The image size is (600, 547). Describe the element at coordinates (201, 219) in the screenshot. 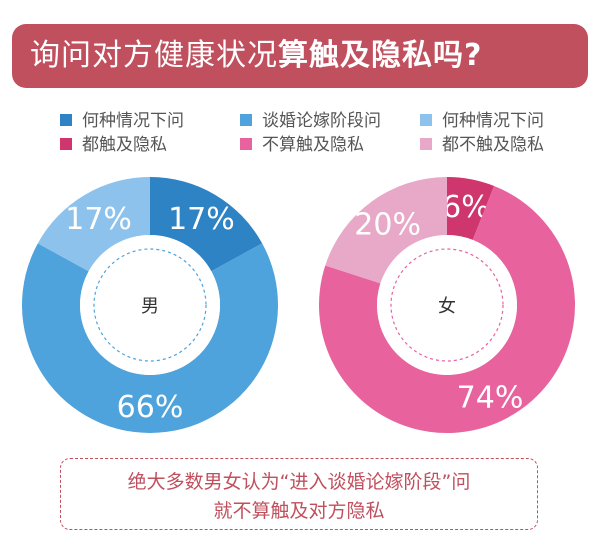

I see `slice-label-0-0: 17%` at that location.